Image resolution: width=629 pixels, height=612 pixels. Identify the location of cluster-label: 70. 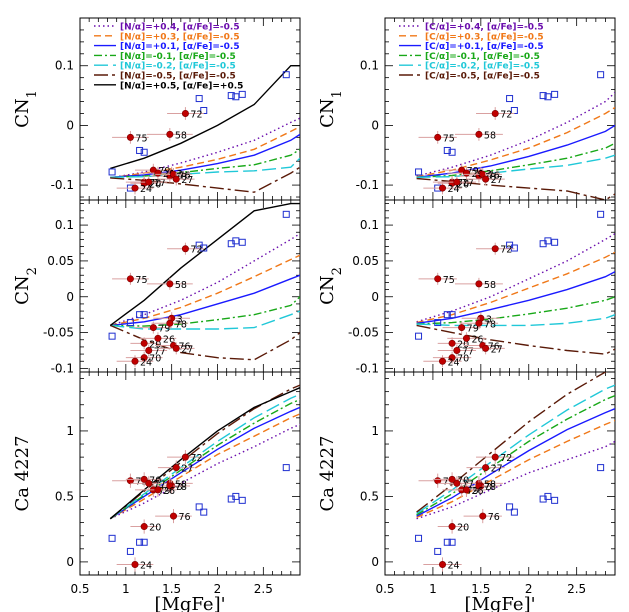
(155, 359).